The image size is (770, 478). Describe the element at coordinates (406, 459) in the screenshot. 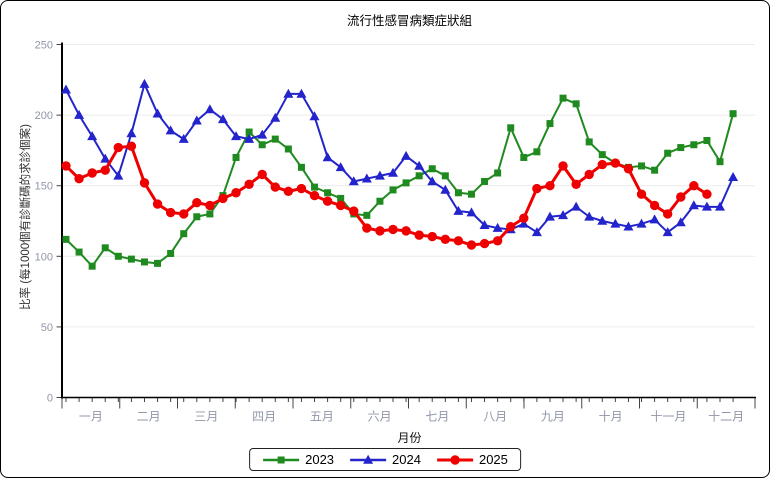

I see `legend-label: 2024` at that location.